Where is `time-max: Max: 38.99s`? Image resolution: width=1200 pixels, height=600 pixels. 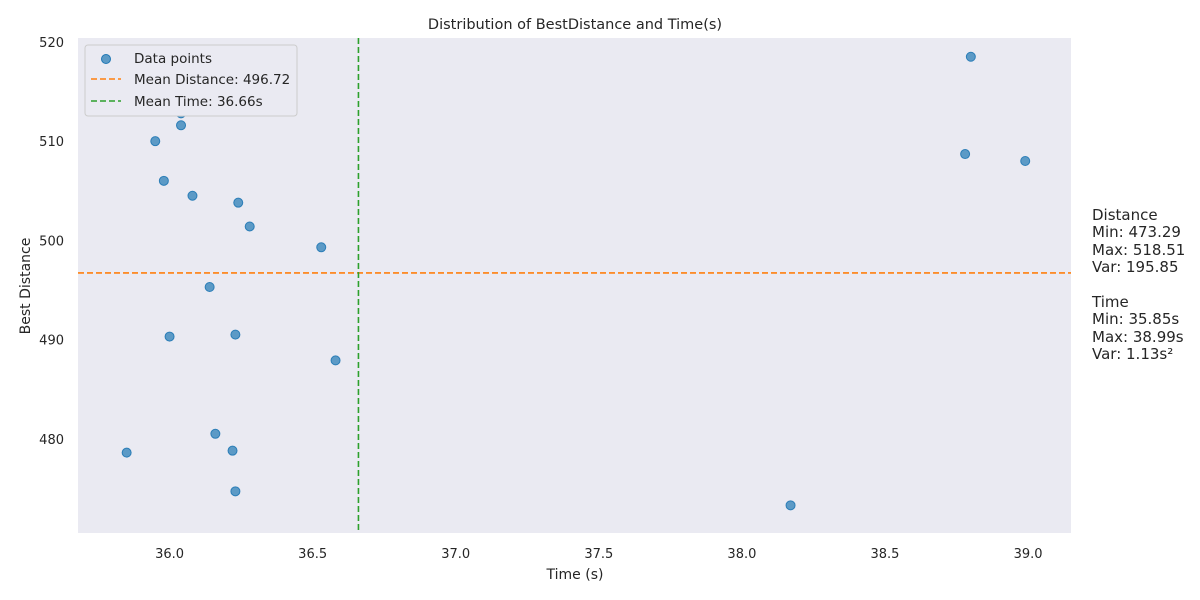 time-max: Max: 38.99s is located at coordinates (1138, 336).